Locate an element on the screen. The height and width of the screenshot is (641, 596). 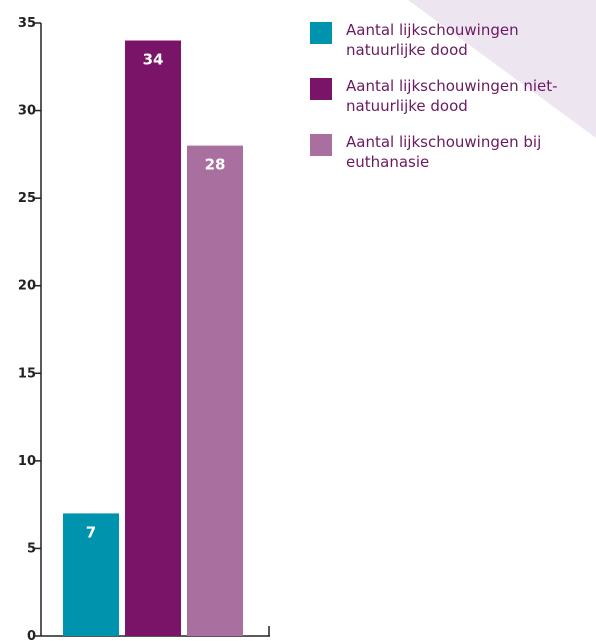
y-tick-label: 30 is located at coordinates (27, 111).